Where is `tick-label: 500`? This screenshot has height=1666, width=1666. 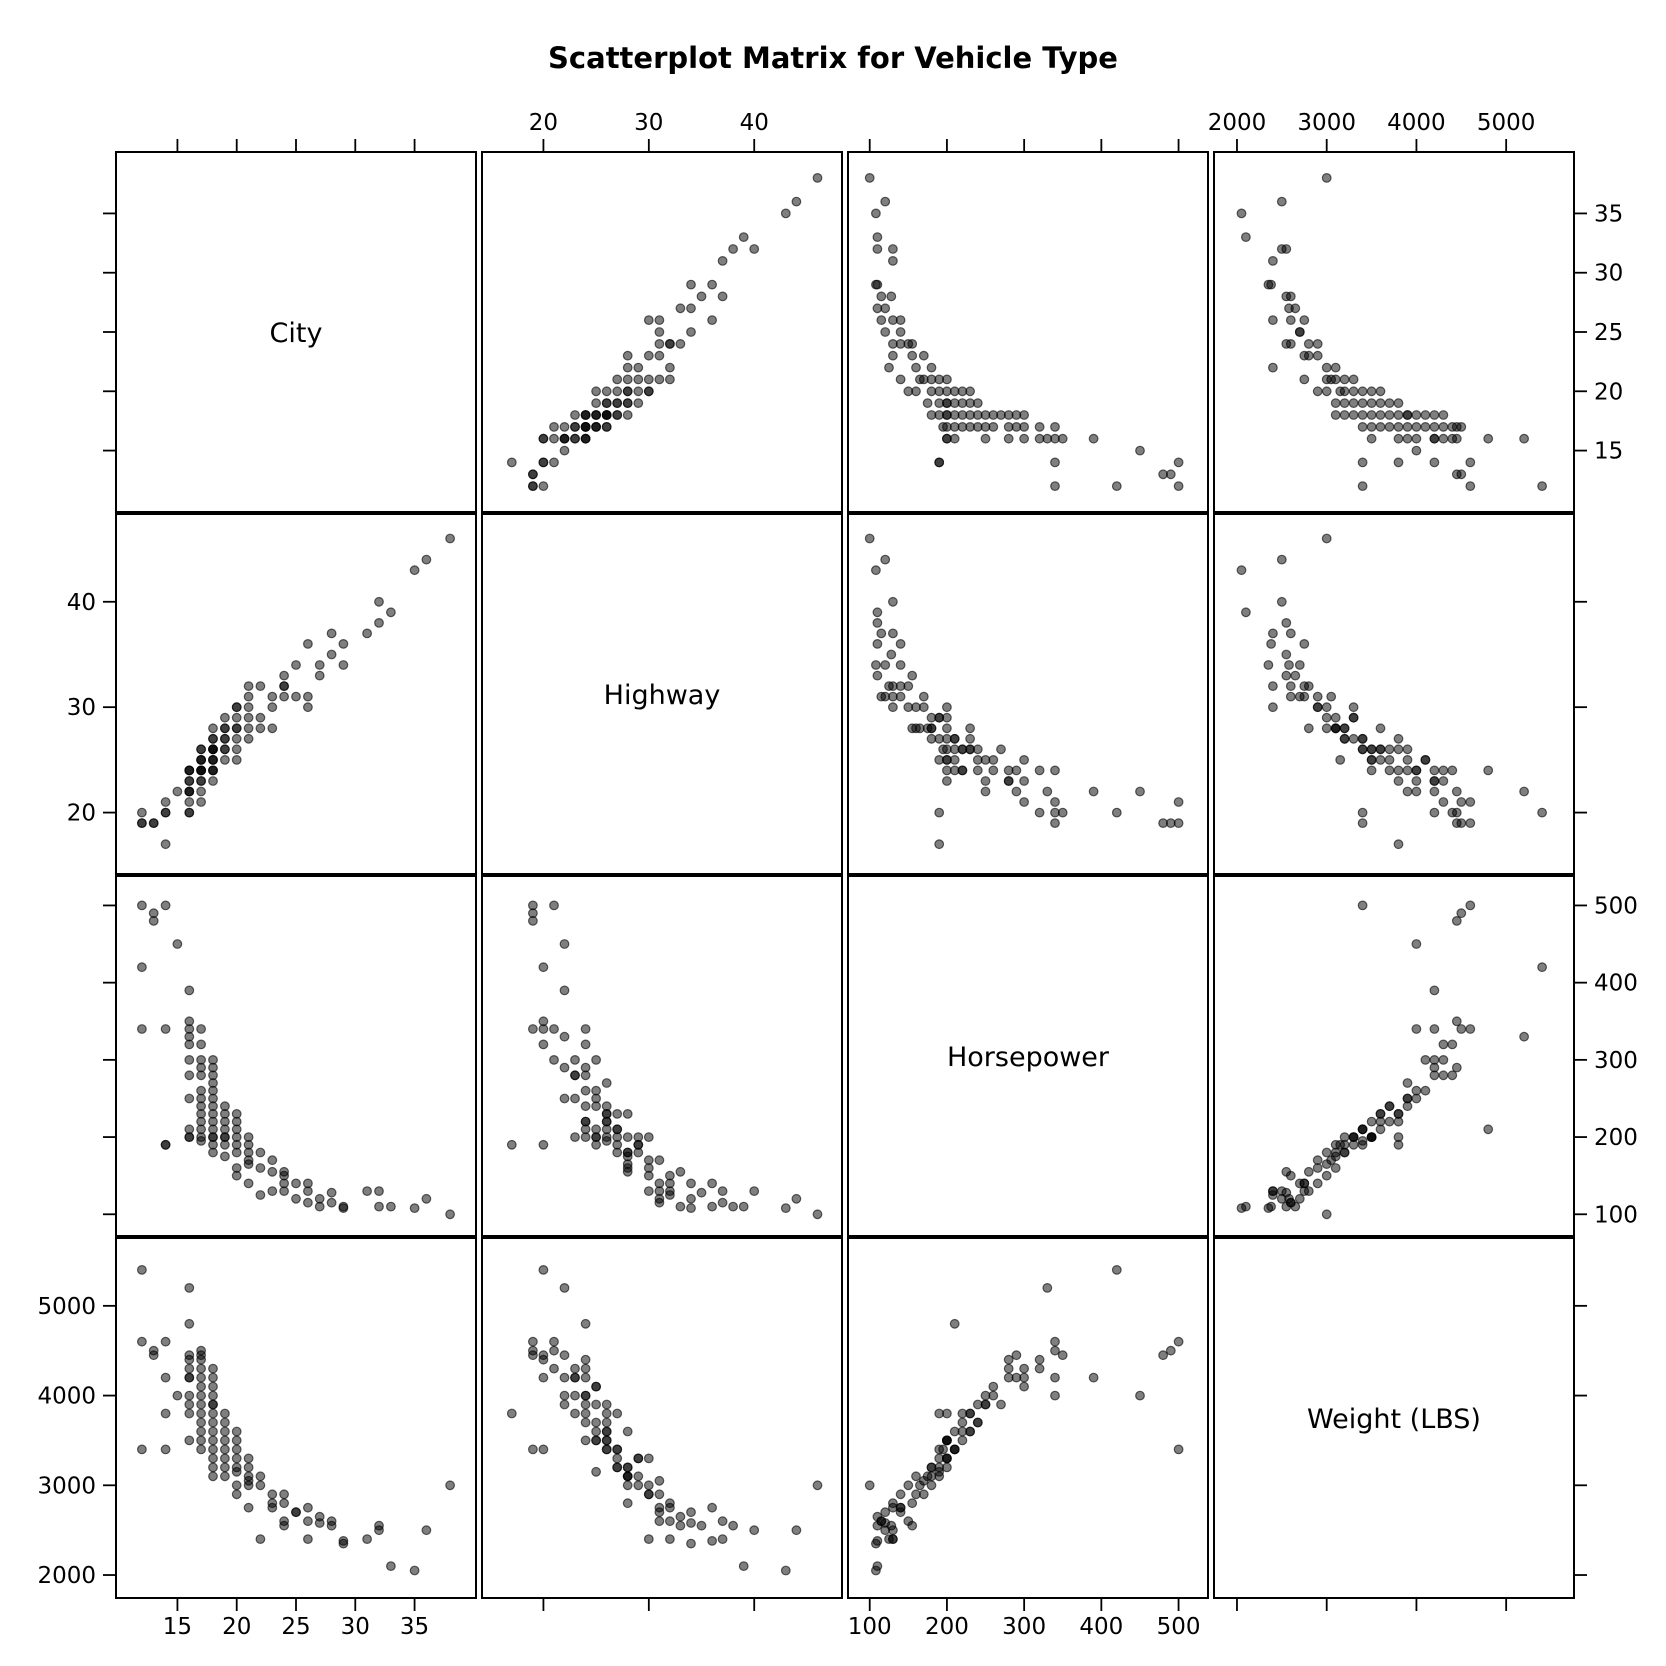
tick-label: 500 is located at coordinates (1616, 906).